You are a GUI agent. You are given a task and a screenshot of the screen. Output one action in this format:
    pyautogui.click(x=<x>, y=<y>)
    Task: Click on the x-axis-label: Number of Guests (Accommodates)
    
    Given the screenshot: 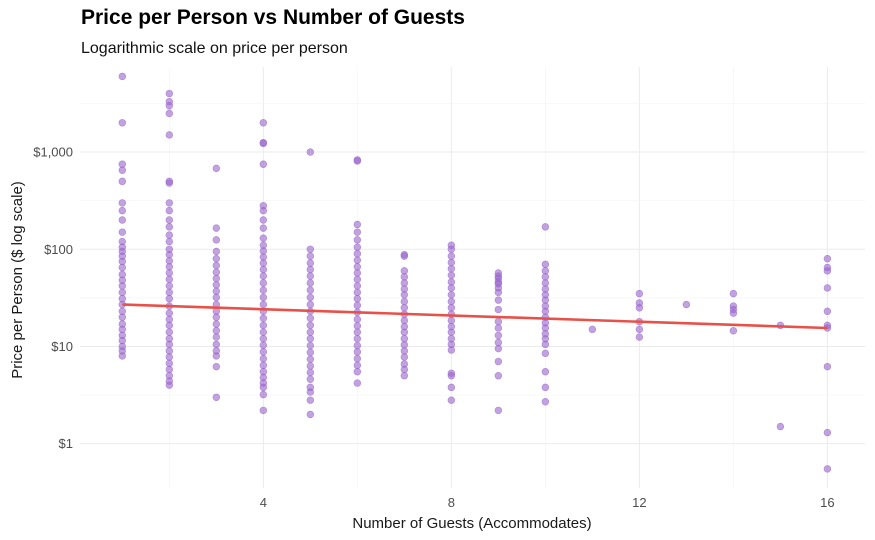 What is the action you would take?
    pyautogui.click(x=471, y=523)
    